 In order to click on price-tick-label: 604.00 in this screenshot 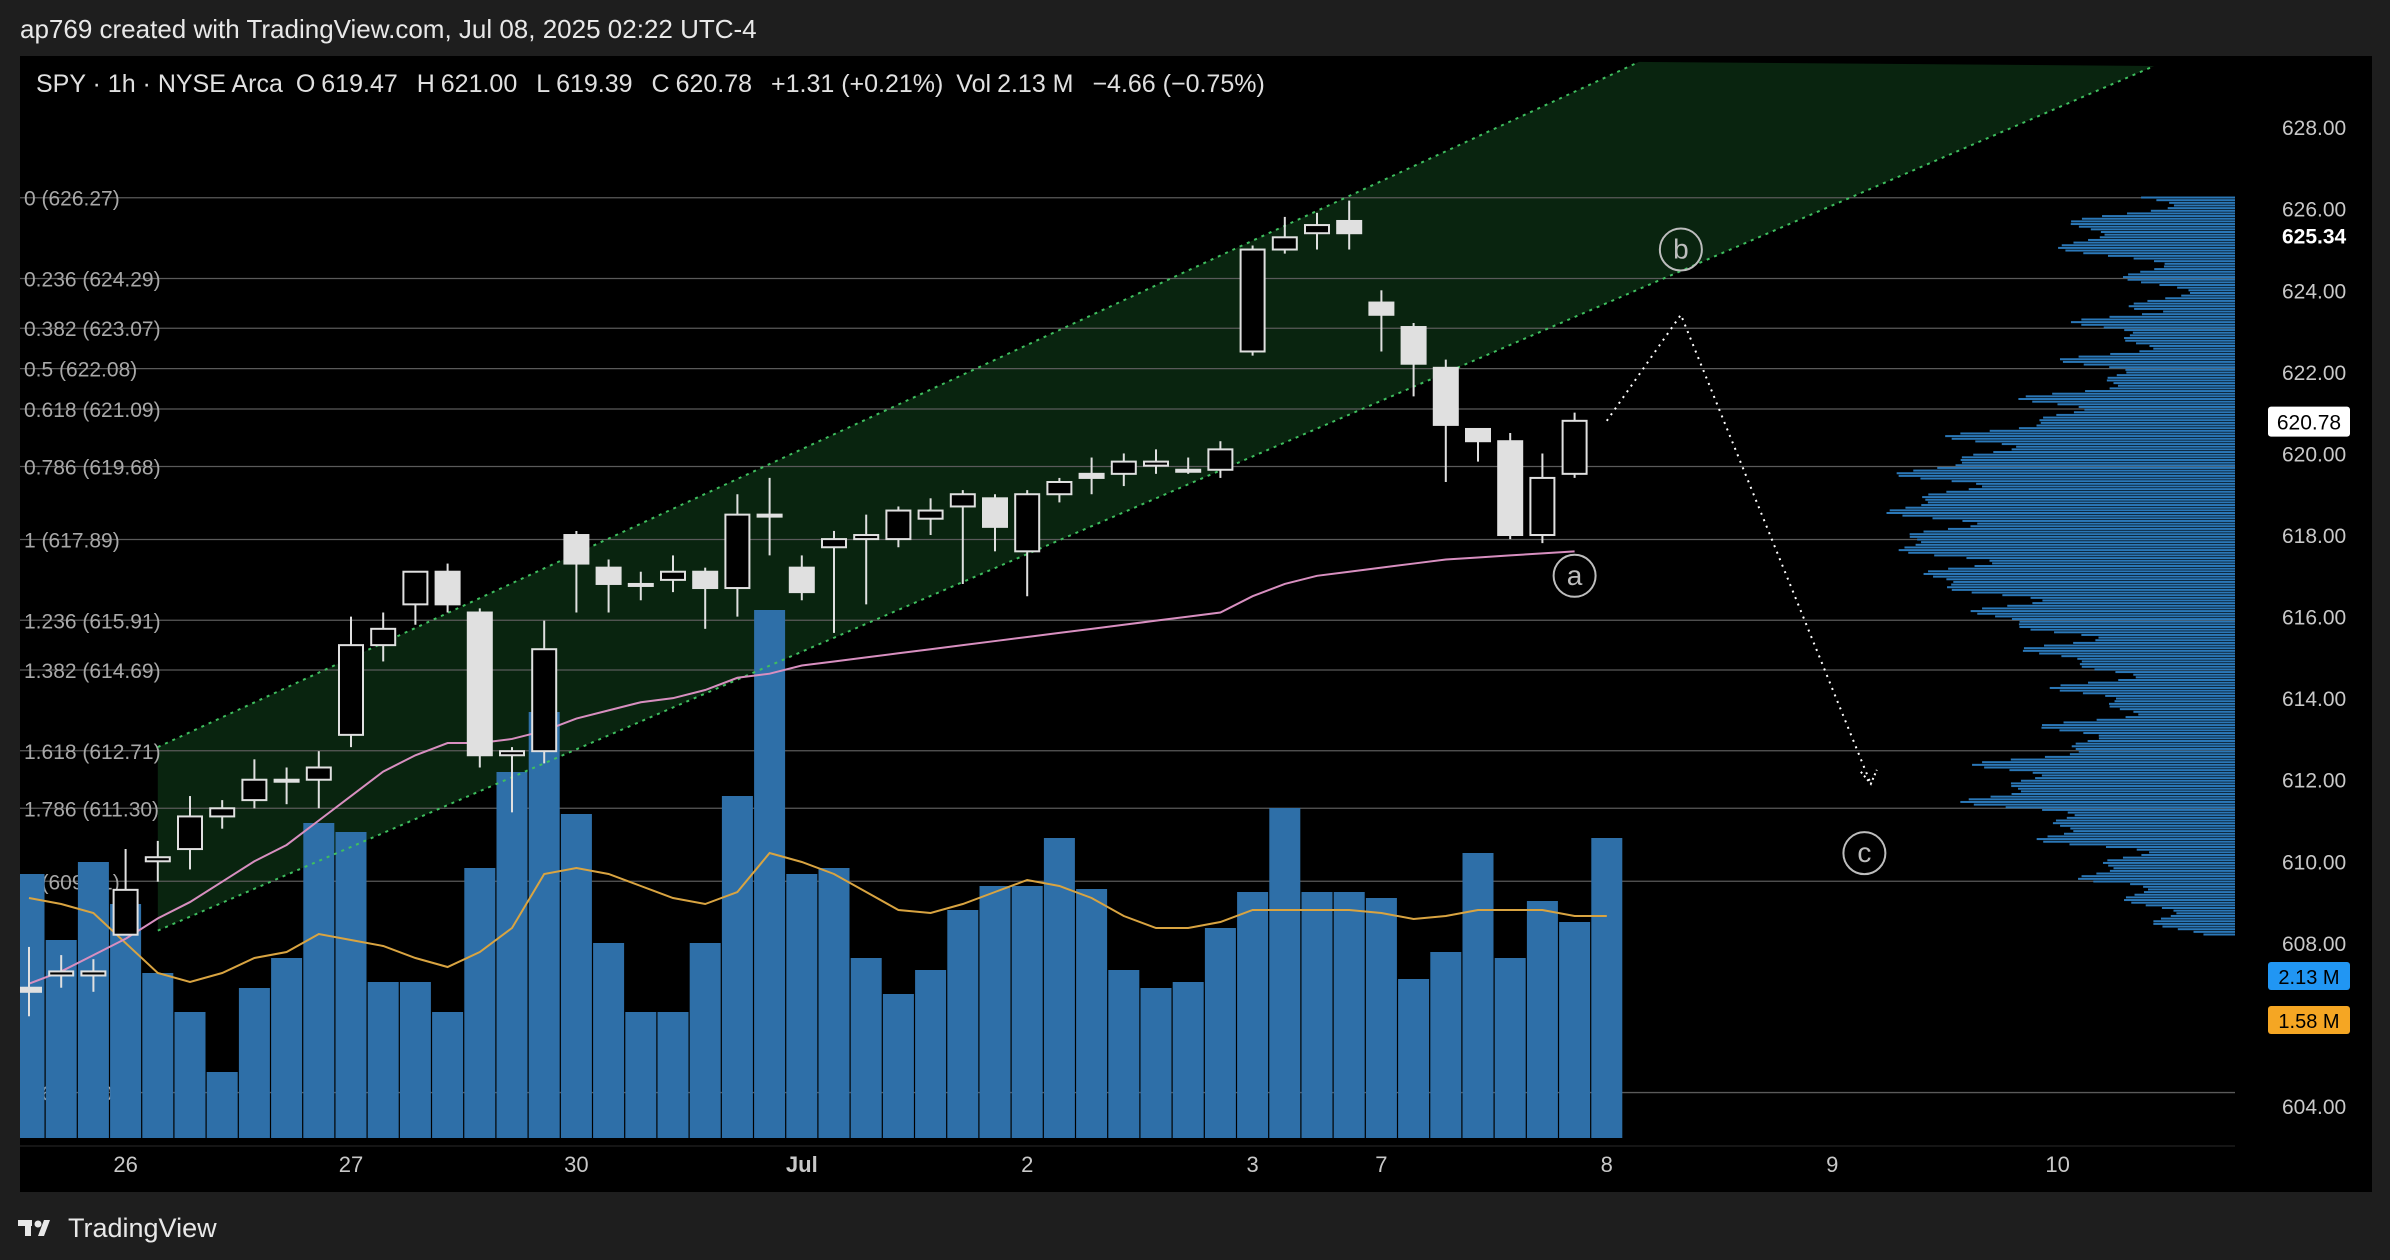, I will do `click(2314, 1107)`.